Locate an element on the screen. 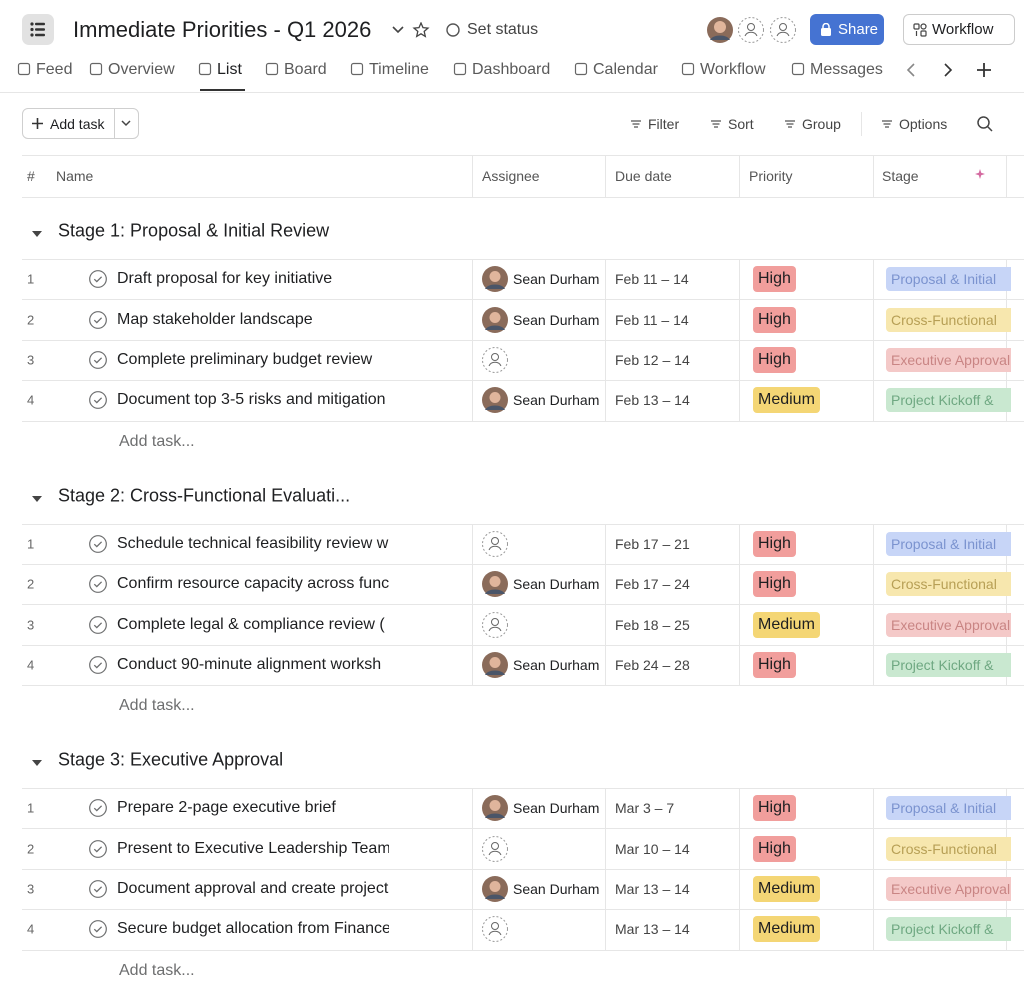  sort-button: Sort is located at coordinates (741, 124).